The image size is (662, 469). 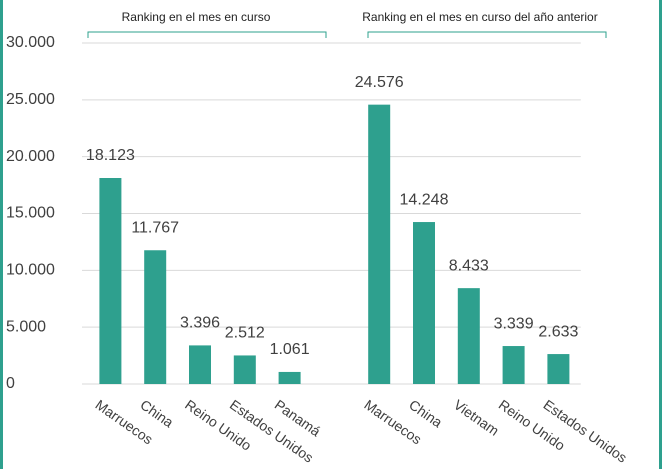 I want to click on value-label: 11.767, so click(x=155, y=227).